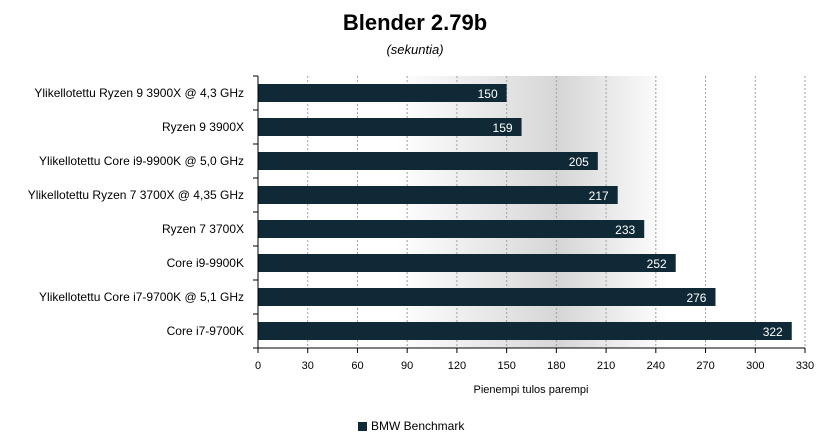 This screenshot has height=447, width=830. Describe the element at coordinates (656, 366) in the screenshot. I see `x-tick-label: 240` at that location.